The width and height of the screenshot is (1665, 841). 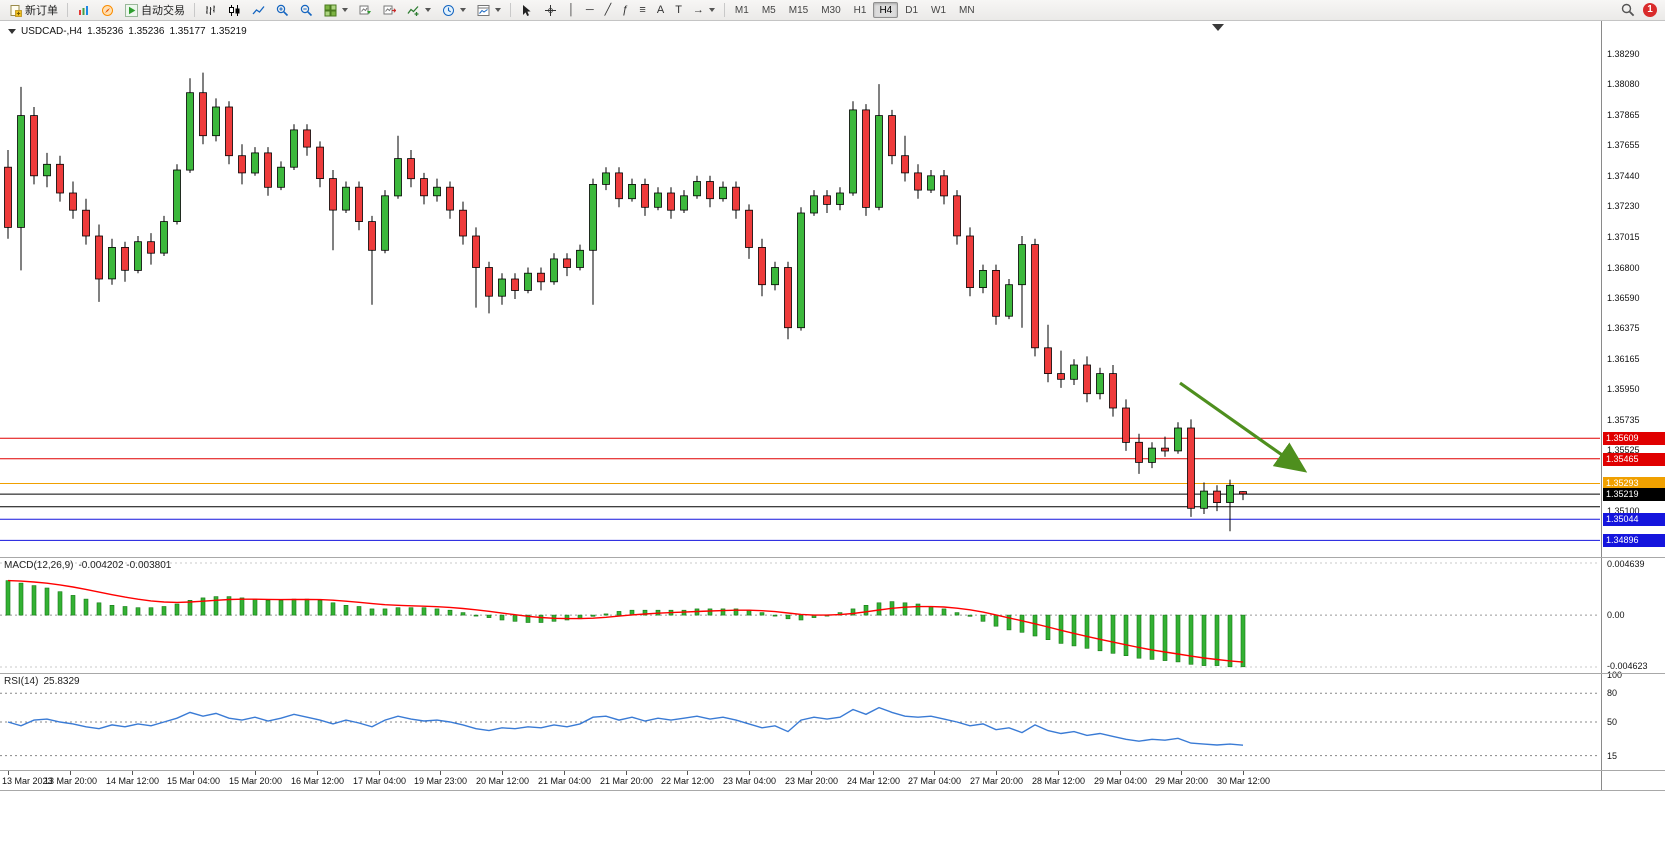 I want to click on timeframe-w1-button: W1, so click(x=938, y=10).